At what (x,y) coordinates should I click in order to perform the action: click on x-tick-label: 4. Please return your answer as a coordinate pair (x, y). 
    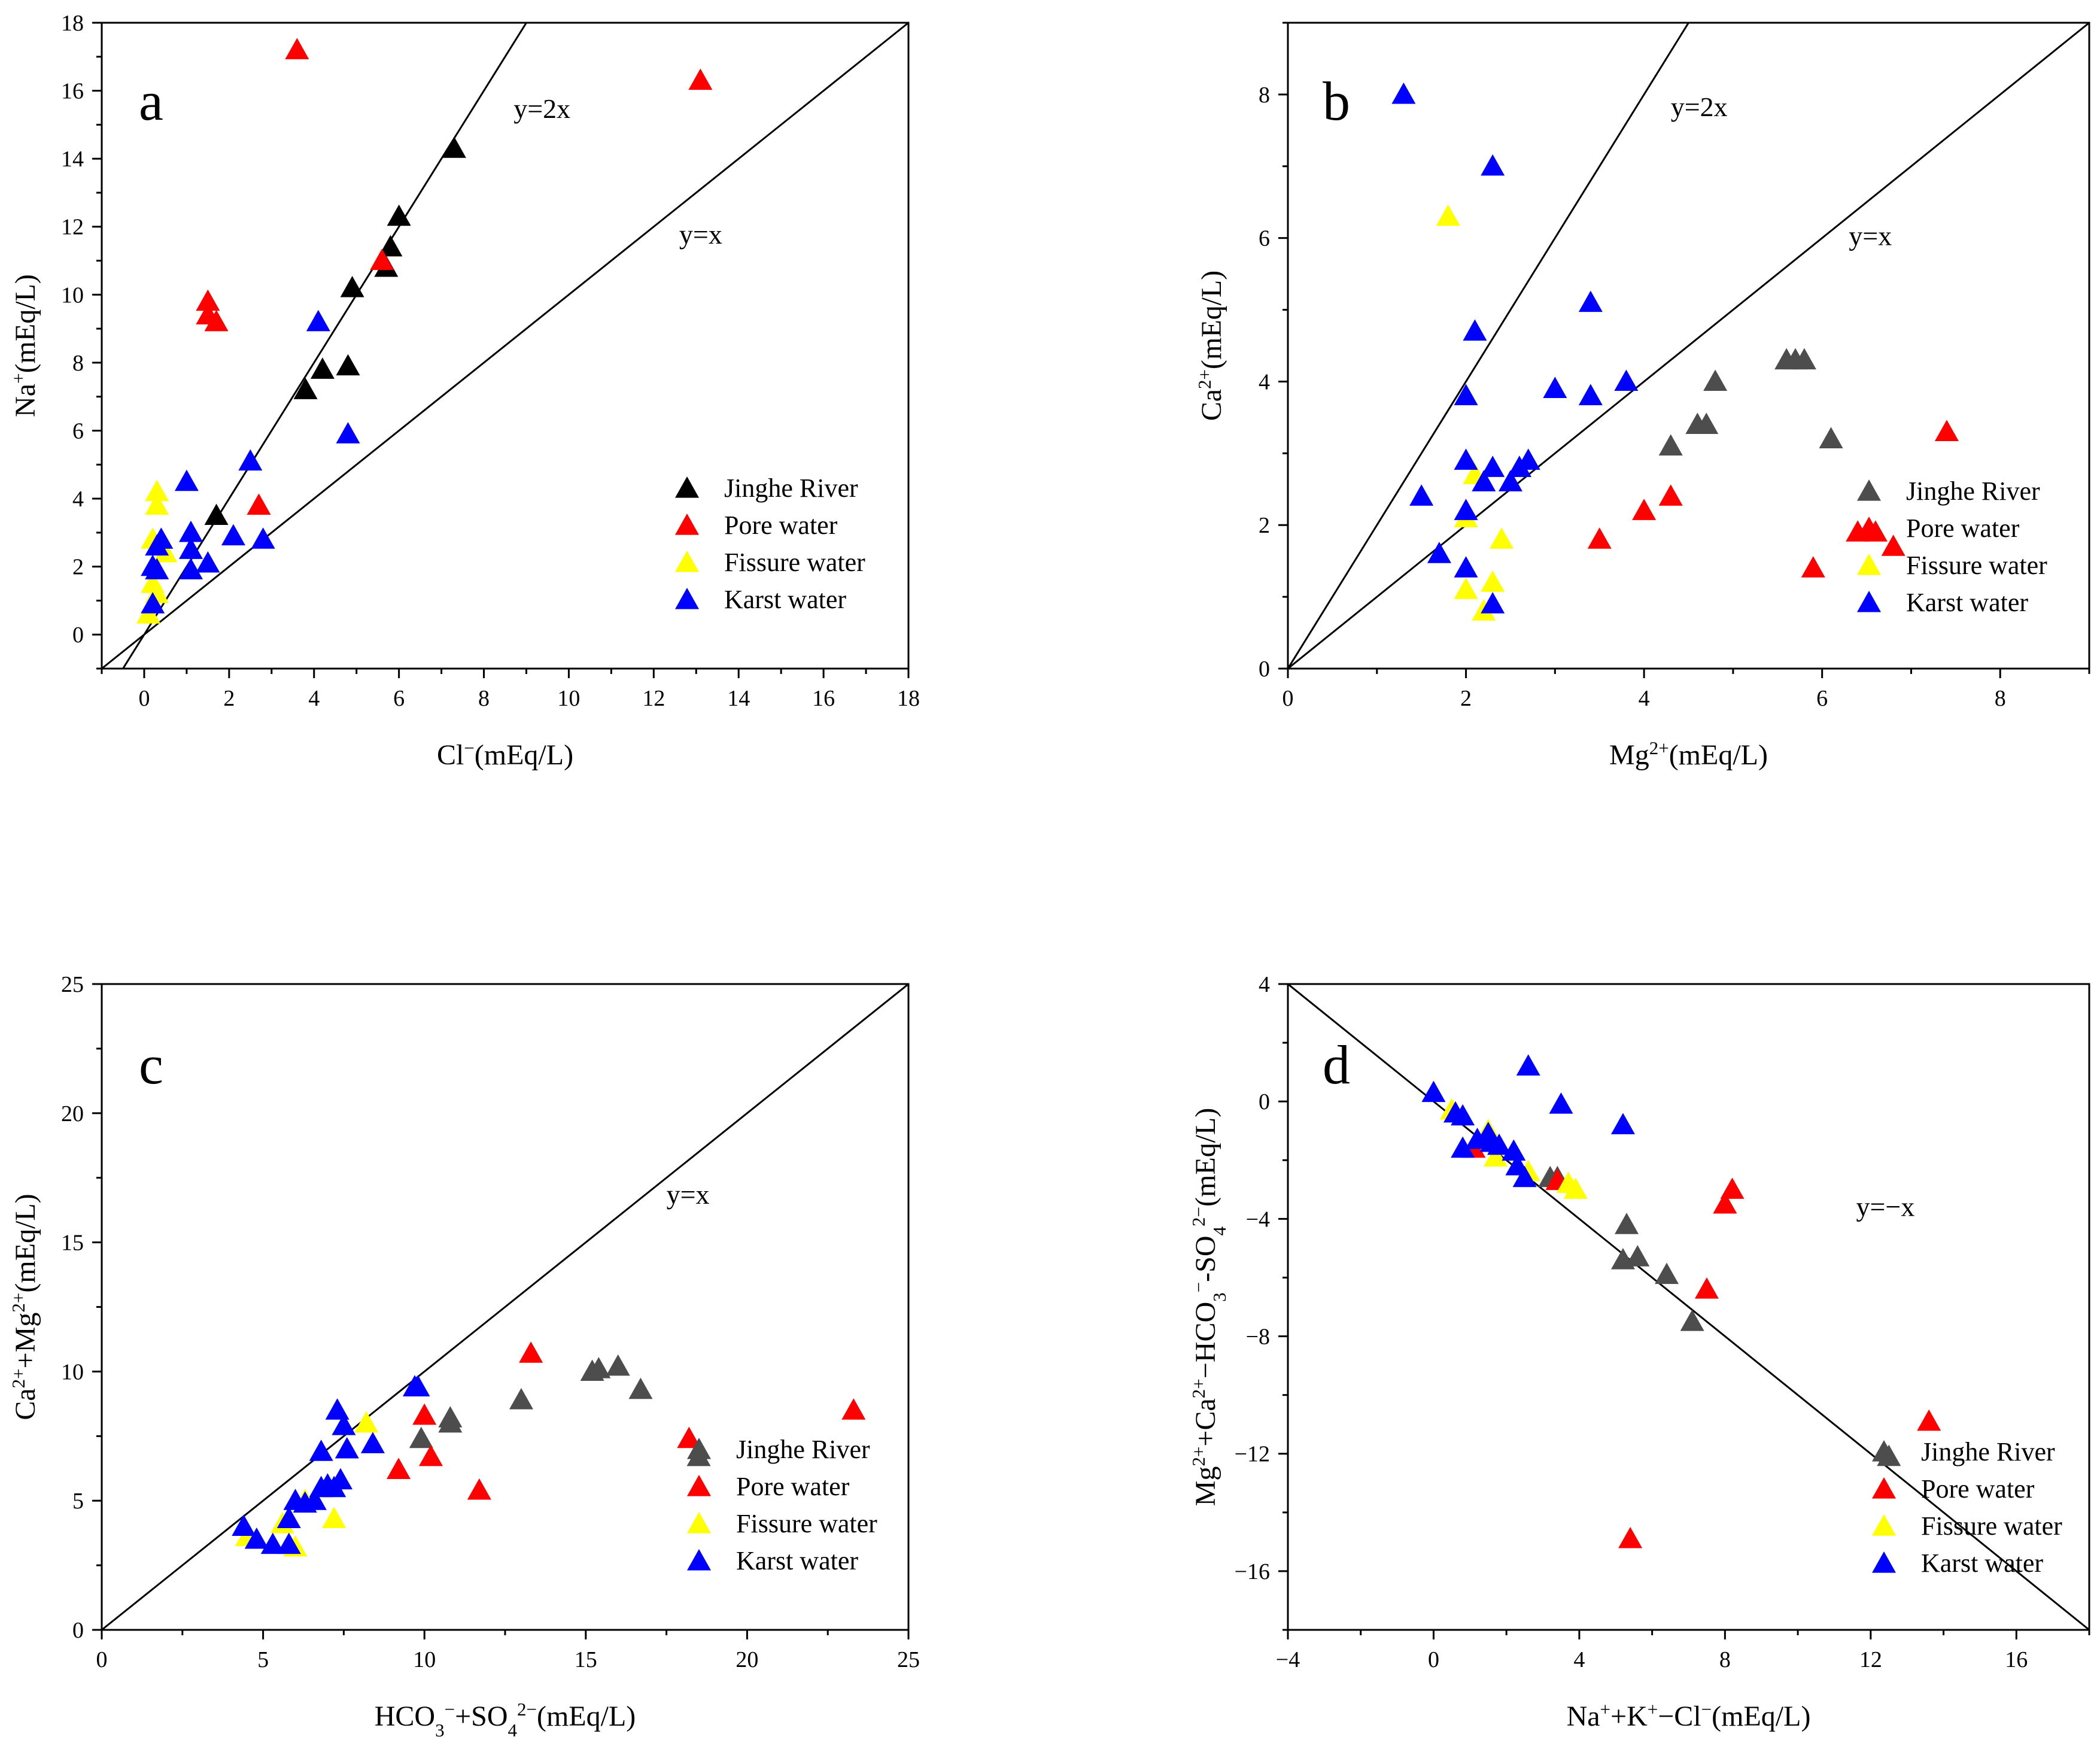
    Looking at the image, I should click on (1579, 1659).